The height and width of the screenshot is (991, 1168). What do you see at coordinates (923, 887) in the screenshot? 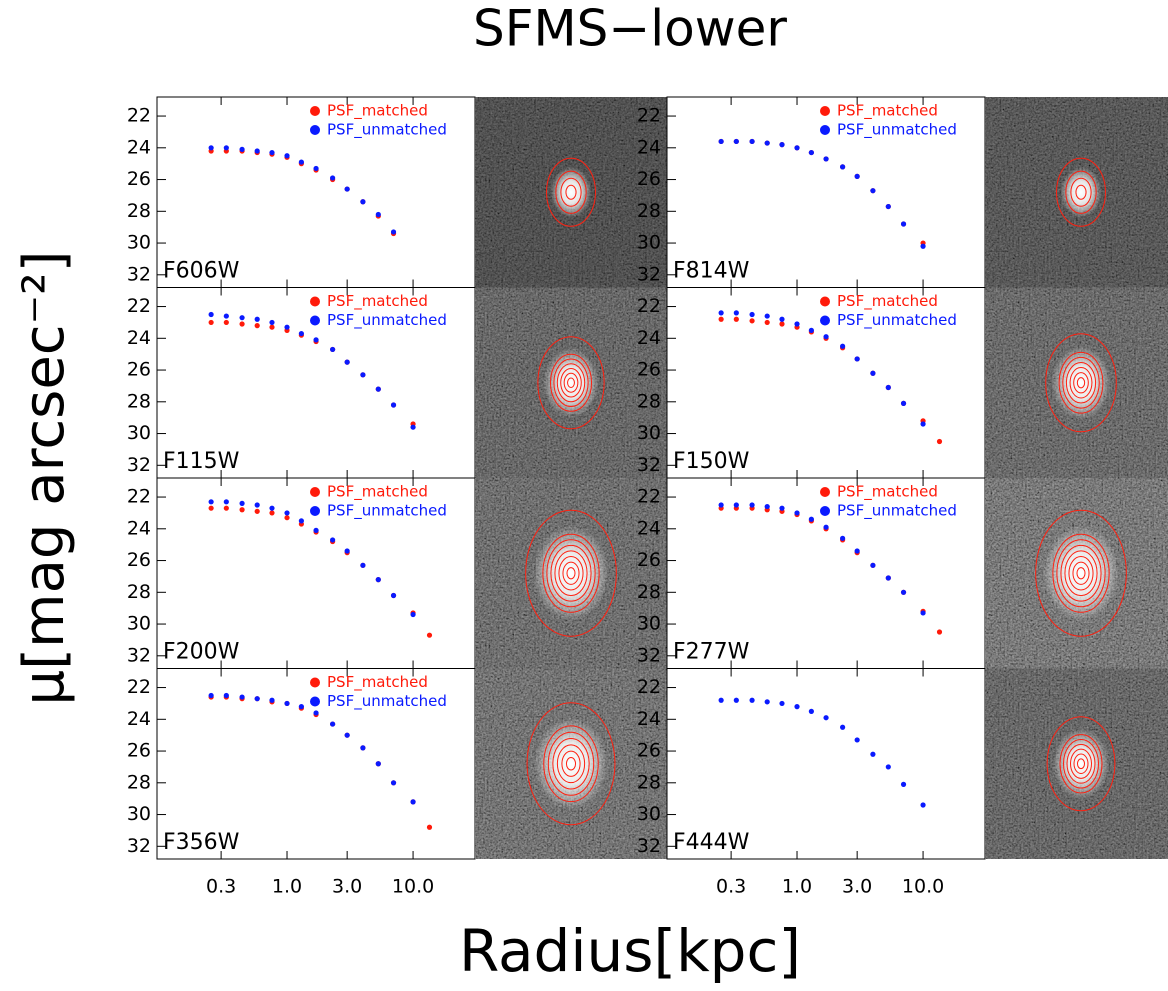
I see `x-tick-label: 10.0` at bounding box center [923, 887].